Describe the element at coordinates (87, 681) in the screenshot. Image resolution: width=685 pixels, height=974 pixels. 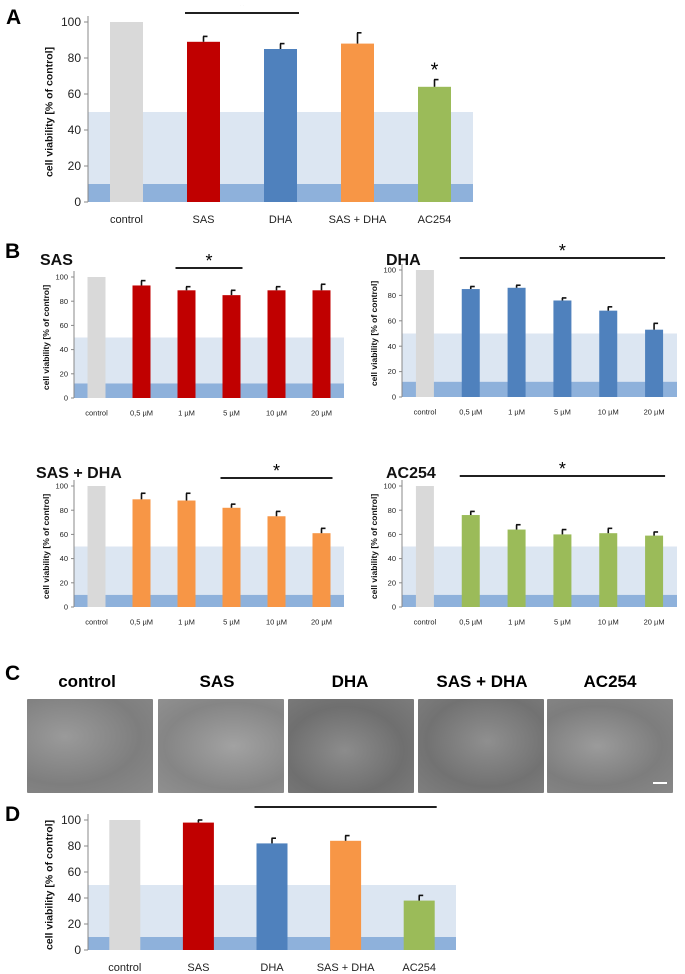
I see `photo-label-control: control` at that location.